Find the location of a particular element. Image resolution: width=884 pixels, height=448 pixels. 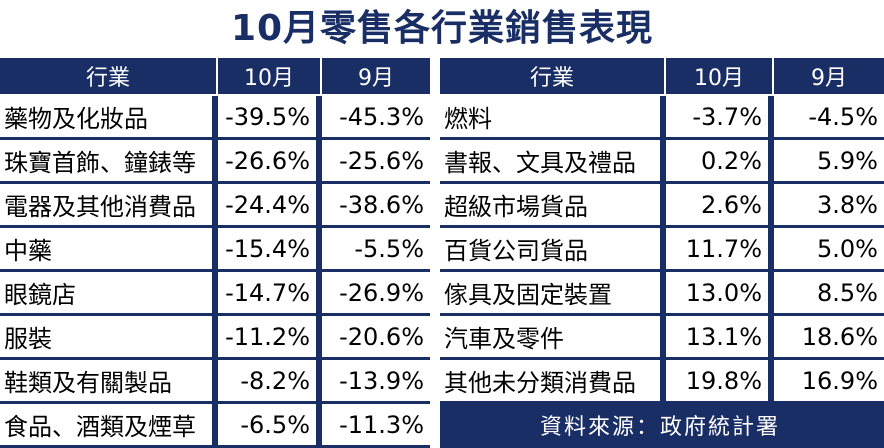

page-title: 10月零售各行業銷售表現 is located at coordinates (442, 28).